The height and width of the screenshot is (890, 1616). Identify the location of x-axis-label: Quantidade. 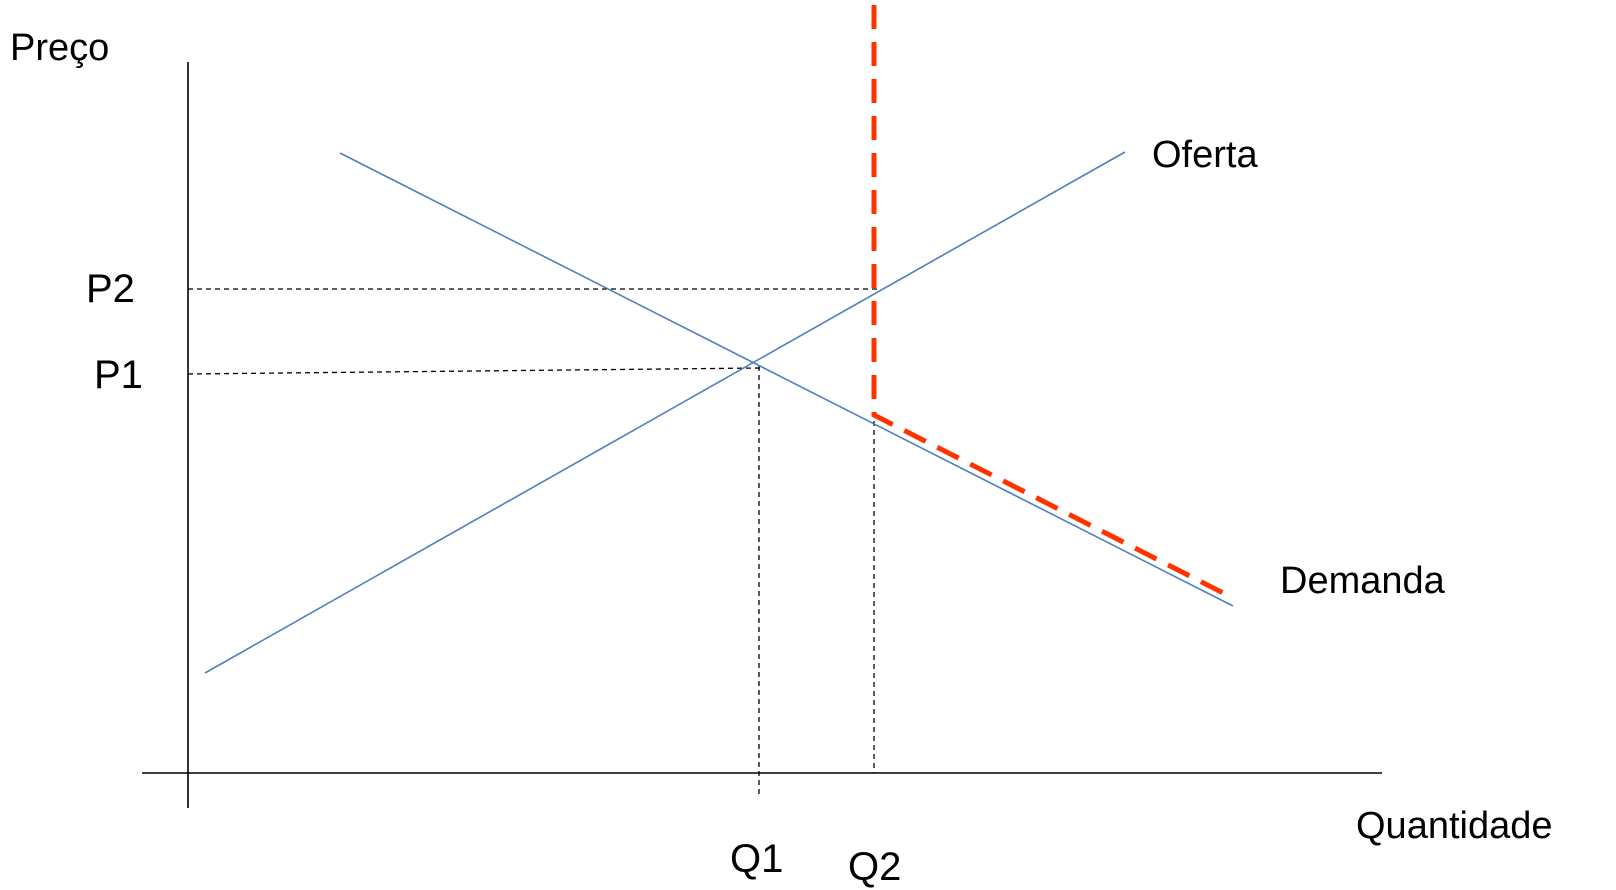
(1454, 826).